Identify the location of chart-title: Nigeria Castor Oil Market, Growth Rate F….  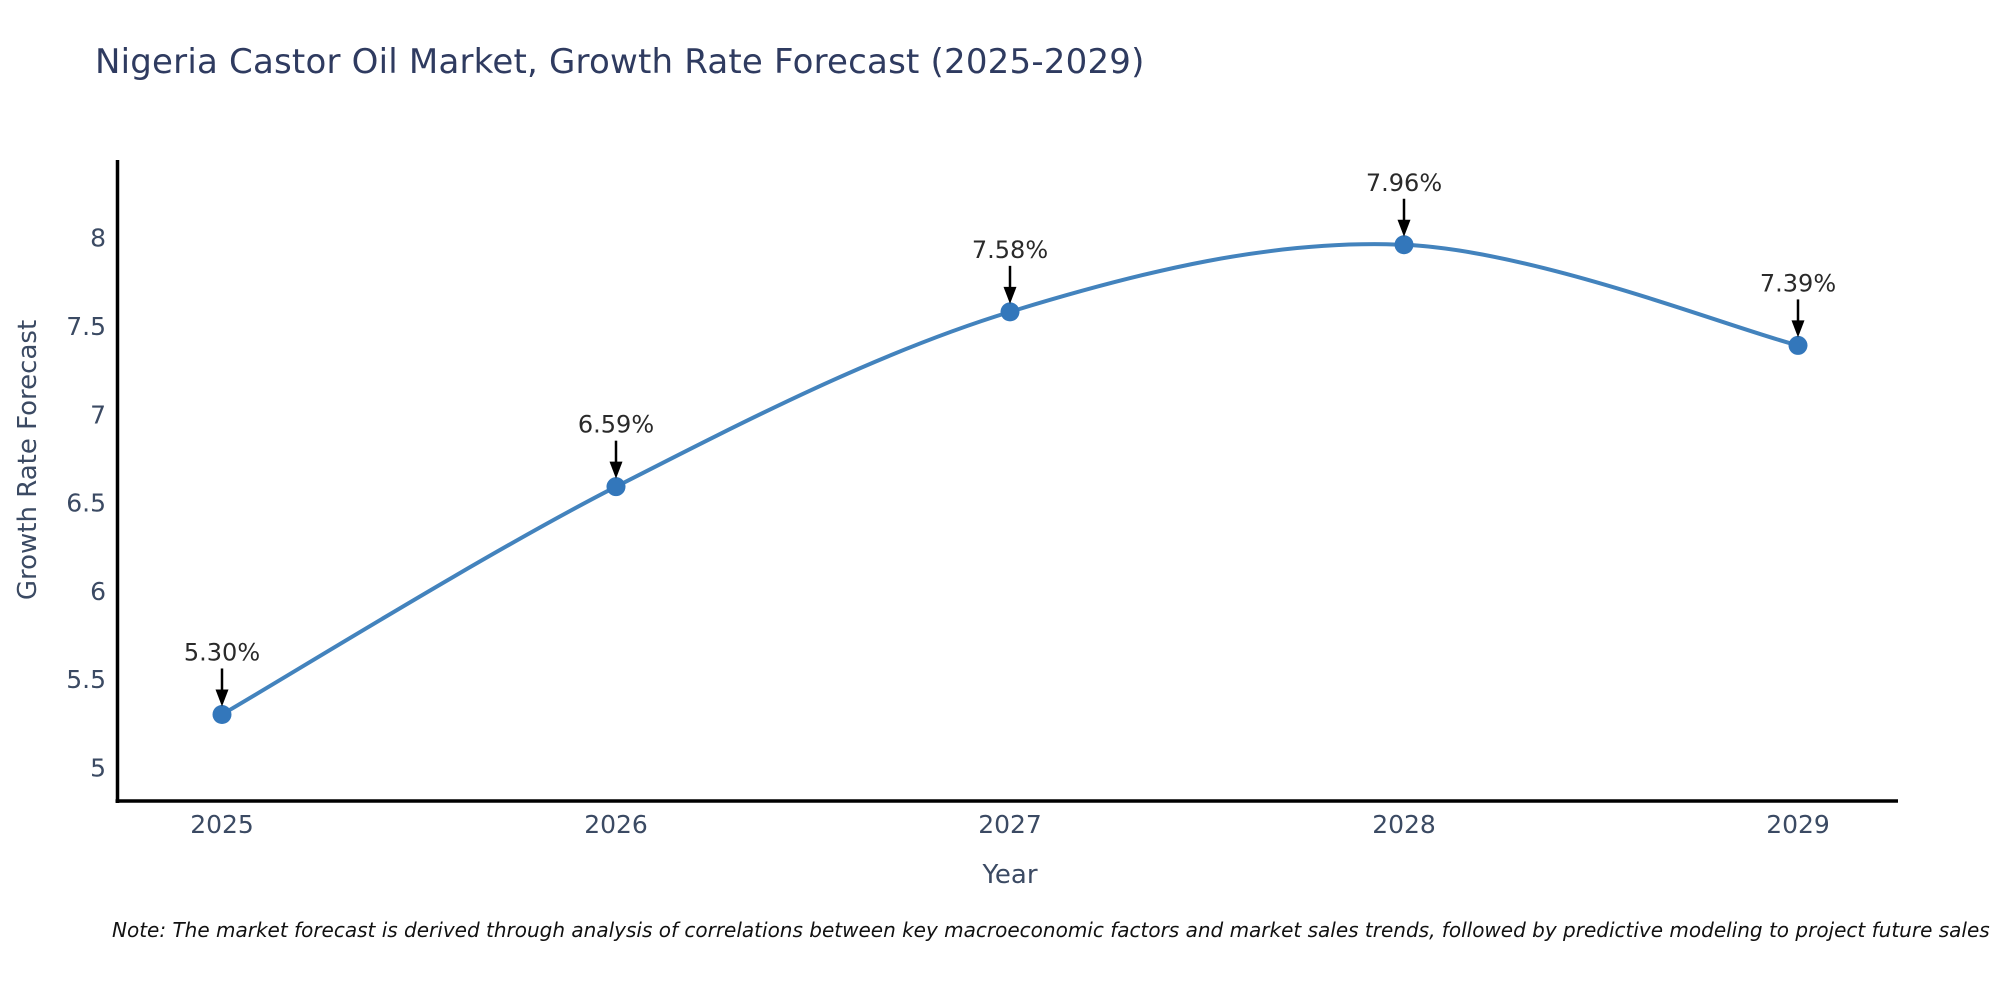
(620, 62).